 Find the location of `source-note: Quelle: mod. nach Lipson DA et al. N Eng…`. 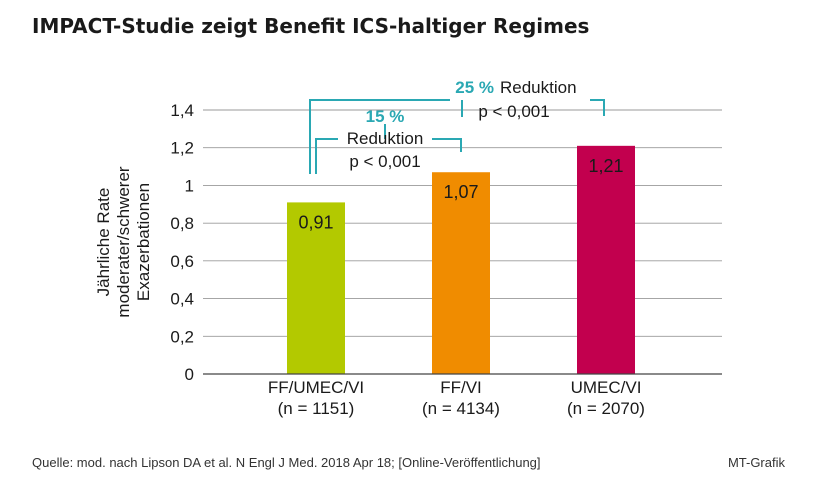

source-note: Quelle: mod. nach Lipson DA et al. N Eng… is located at coordinates (286, 462).